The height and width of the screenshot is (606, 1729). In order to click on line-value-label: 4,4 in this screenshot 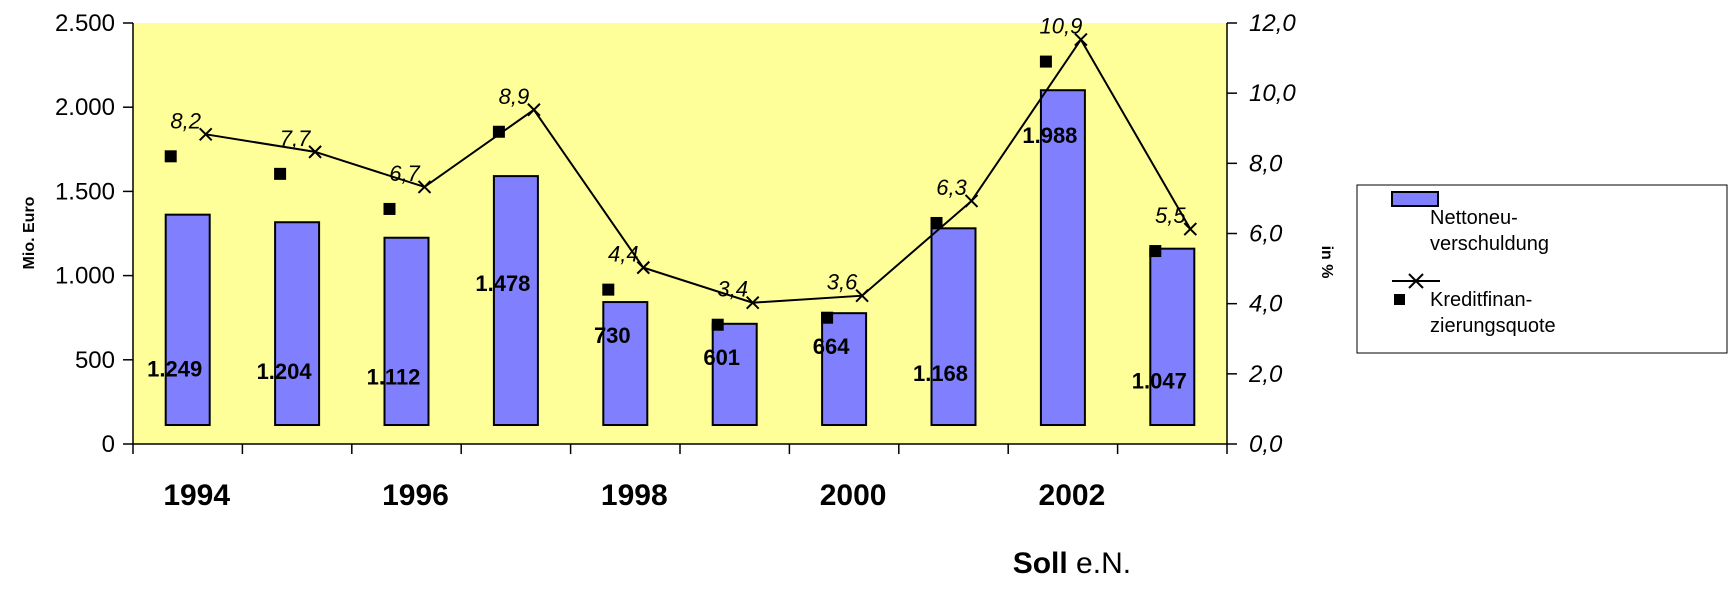, I will do `click(623, 254)`.